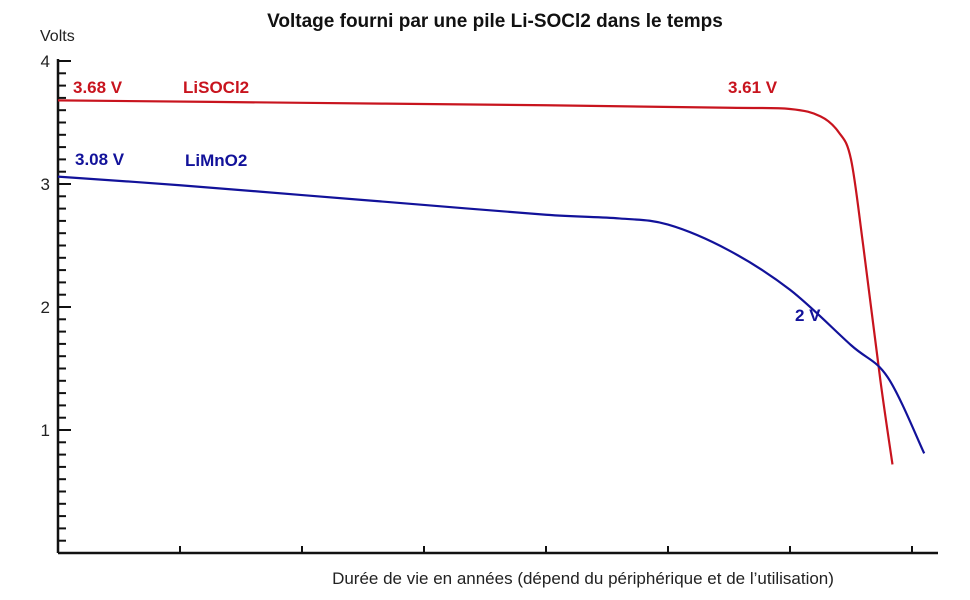  Describe the element at coordinates (100, 159) in the screenshot. I see `annotation-3-08v: 3.08 V` at that location.